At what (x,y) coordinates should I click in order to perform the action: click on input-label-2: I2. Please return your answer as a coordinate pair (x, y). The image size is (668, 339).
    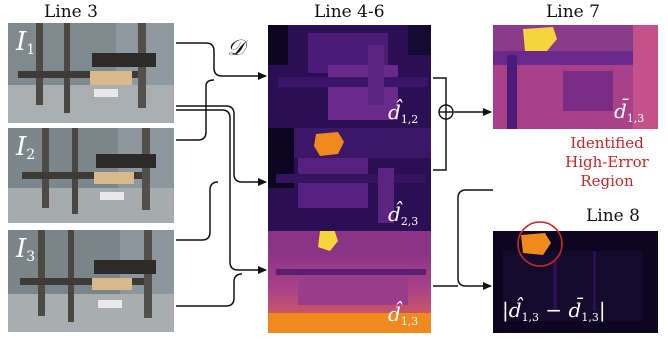
    Looking at the image, I should click on (26, 147).